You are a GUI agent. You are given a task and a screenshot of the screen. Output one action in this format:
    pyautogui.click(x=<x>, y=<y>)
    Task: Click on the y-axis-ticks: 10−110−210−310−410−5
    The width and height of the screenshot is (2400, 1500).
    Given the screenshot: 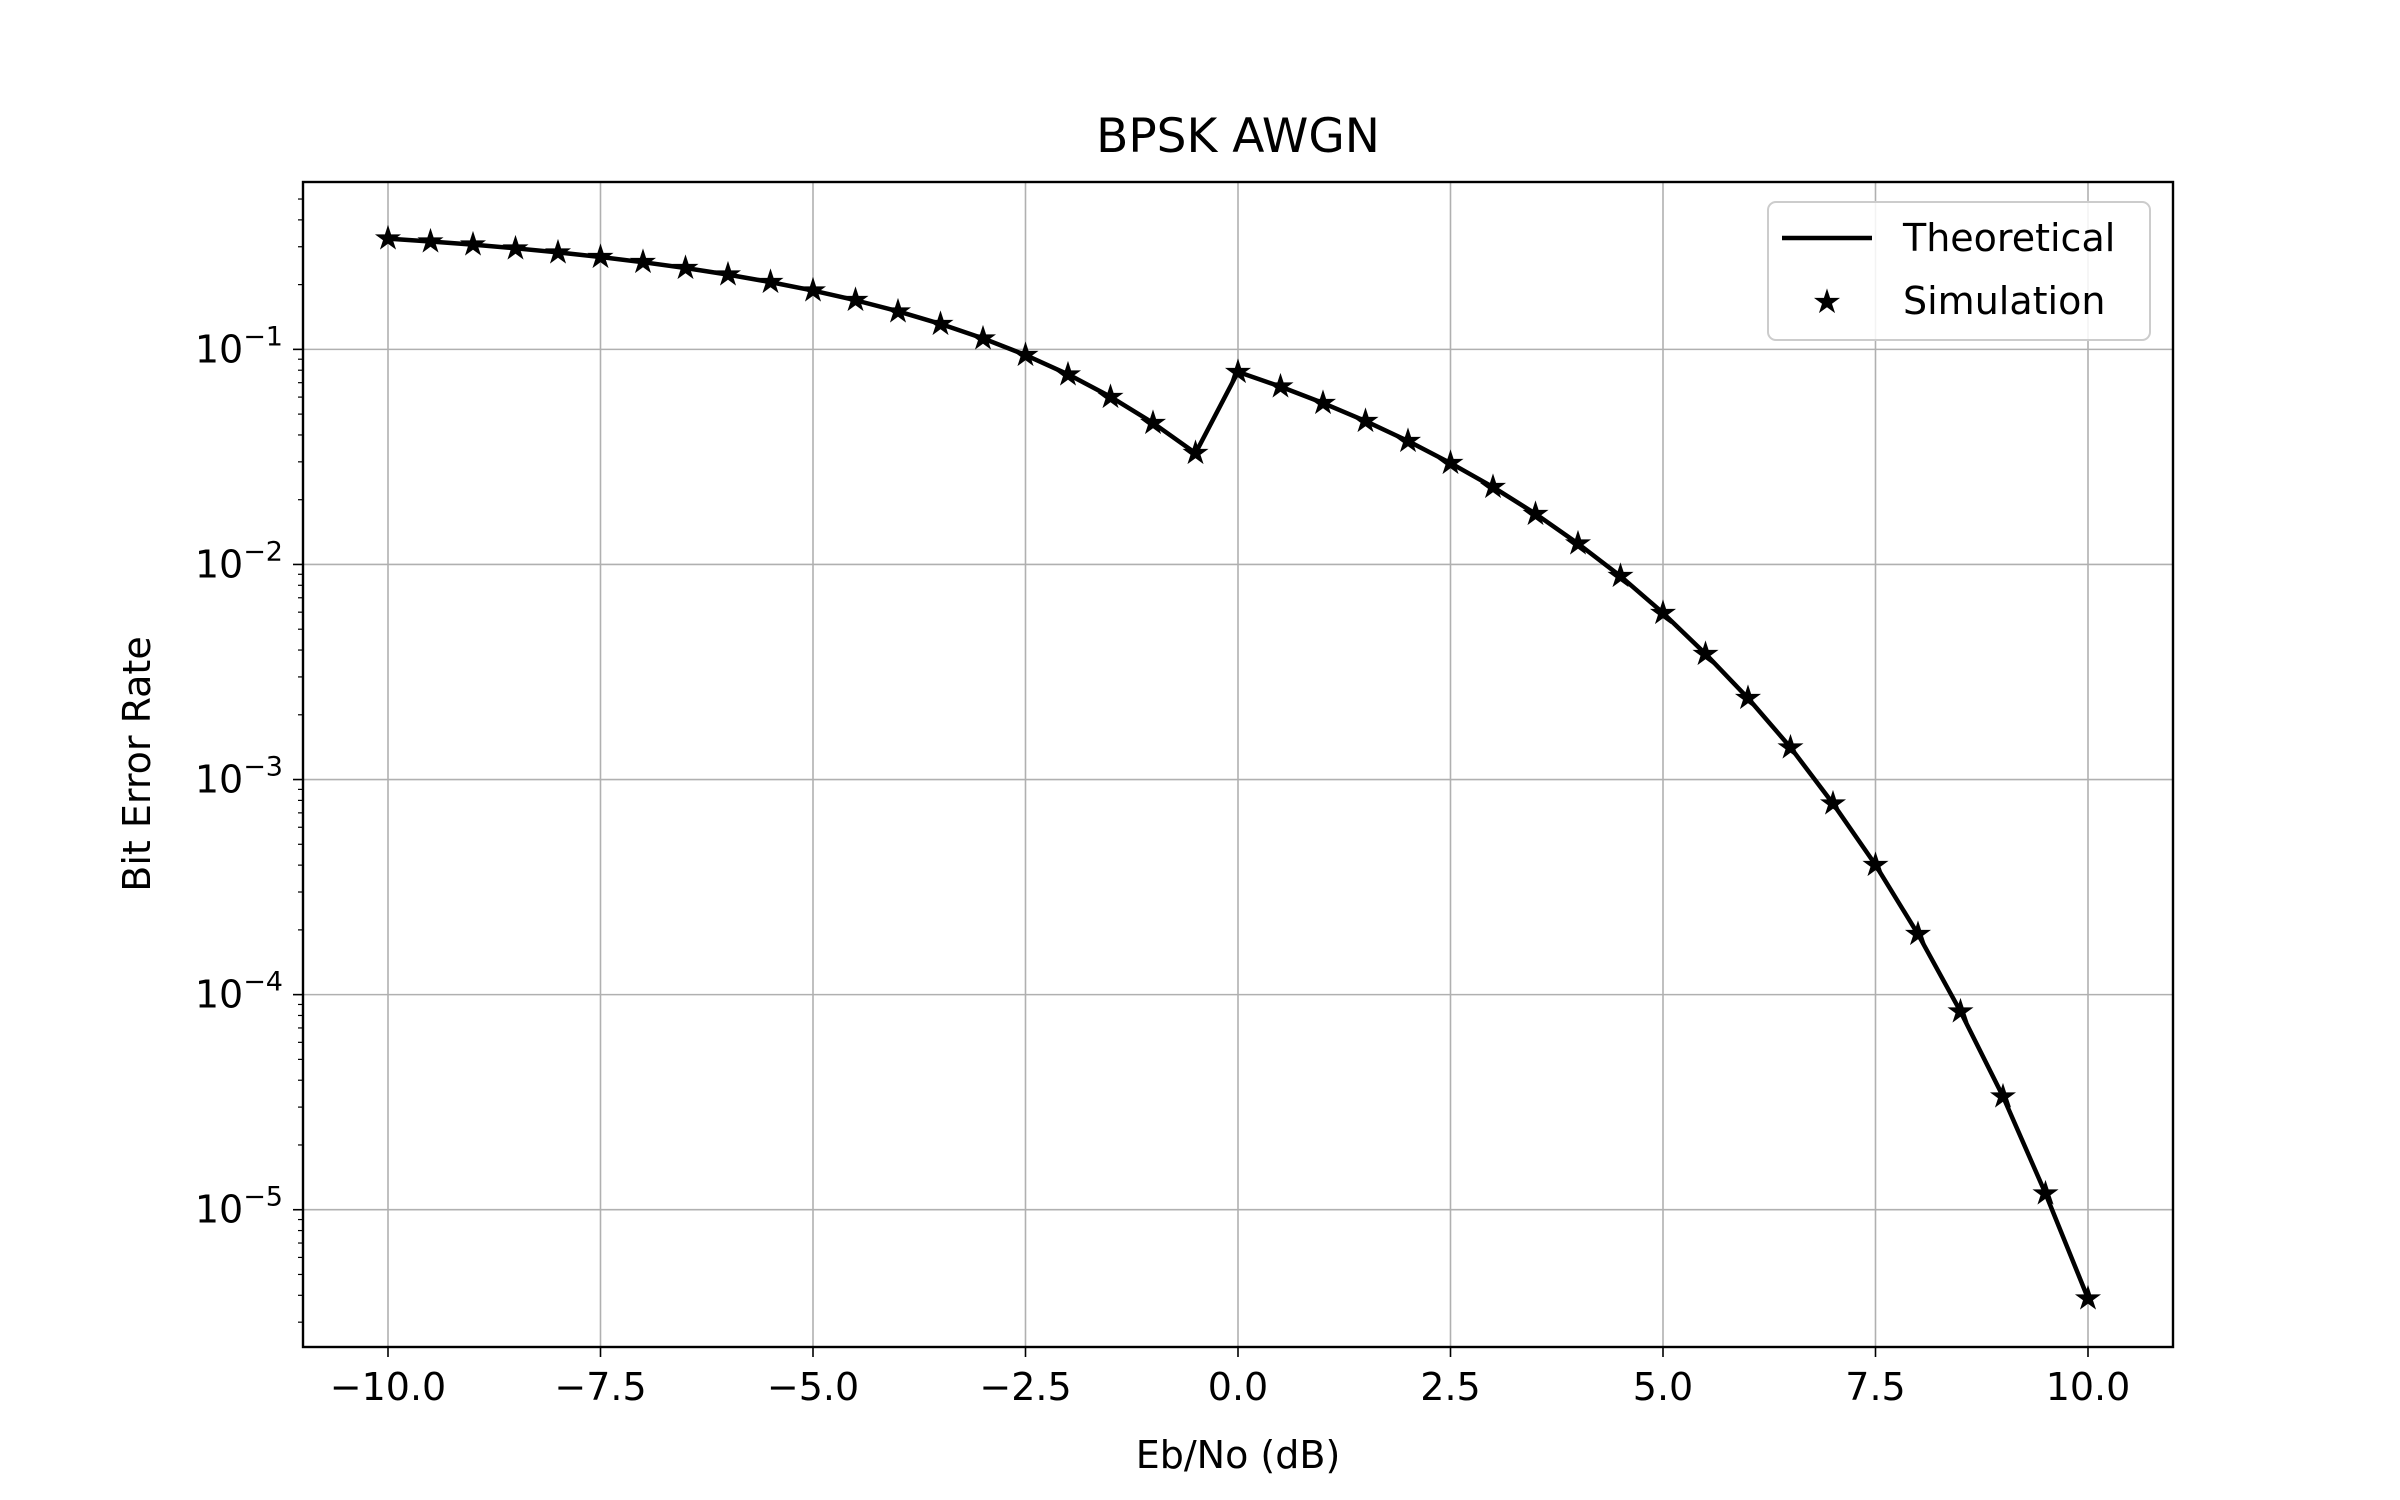 What is the action you would take?
    pyautogui.click(x=249, y=776)
    